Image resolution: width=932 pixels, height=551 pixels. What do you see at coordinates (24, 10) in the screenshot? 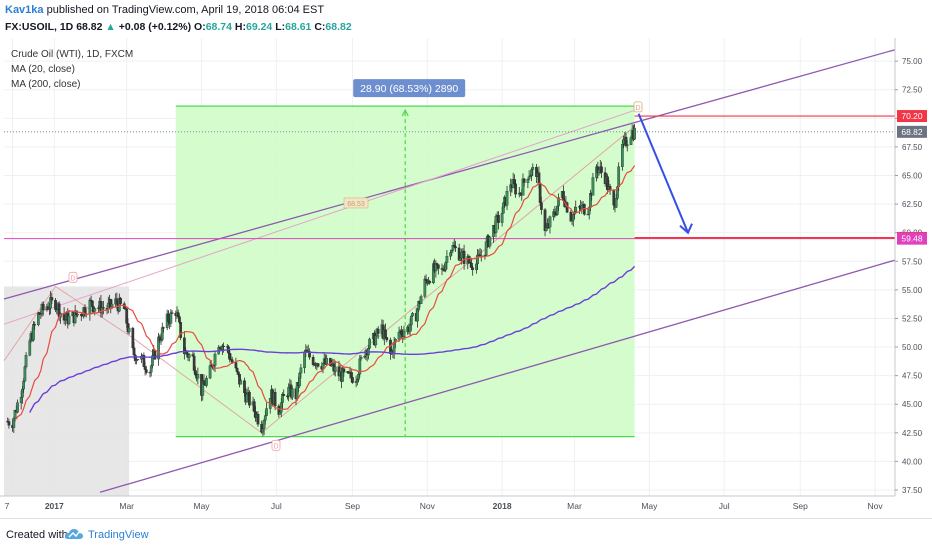
I see `author-link: Kav1ka` at bounding box center [24, 10].